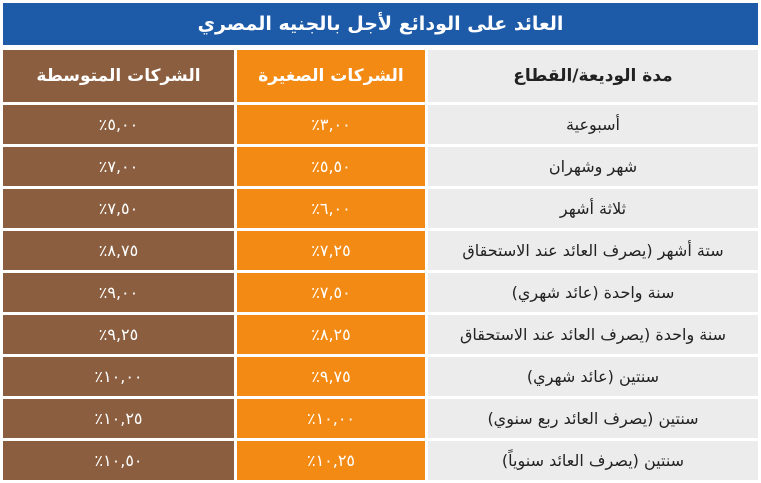 This screenshot has height=483, width=761. Describe the element at coordinates (120, 208) in the screenshot. I see `medium-rate-cell: ٧,٥٠٪` at that location.